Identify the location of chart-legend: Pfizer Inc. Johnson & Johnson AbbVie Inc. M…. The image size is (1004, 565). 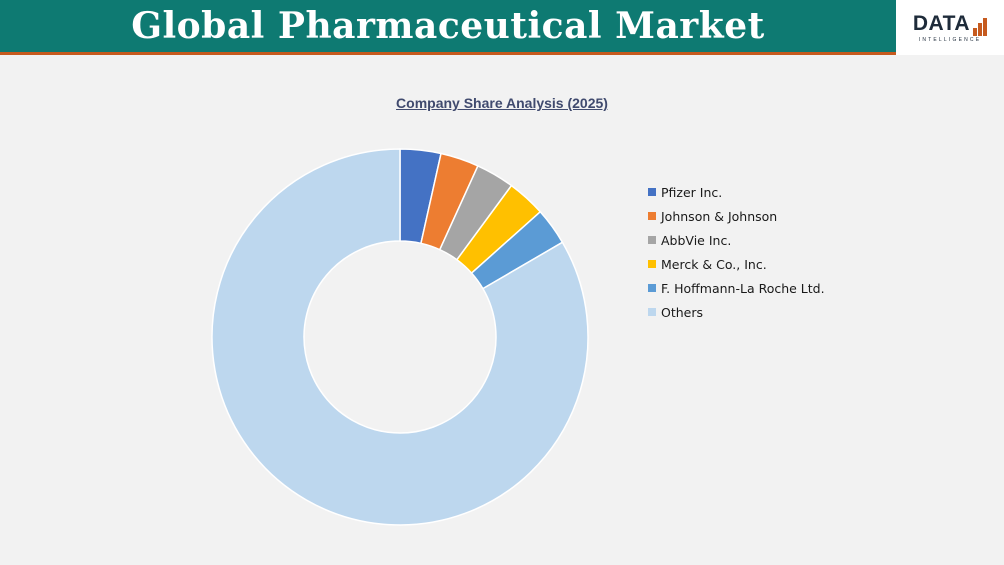
(736, 252).